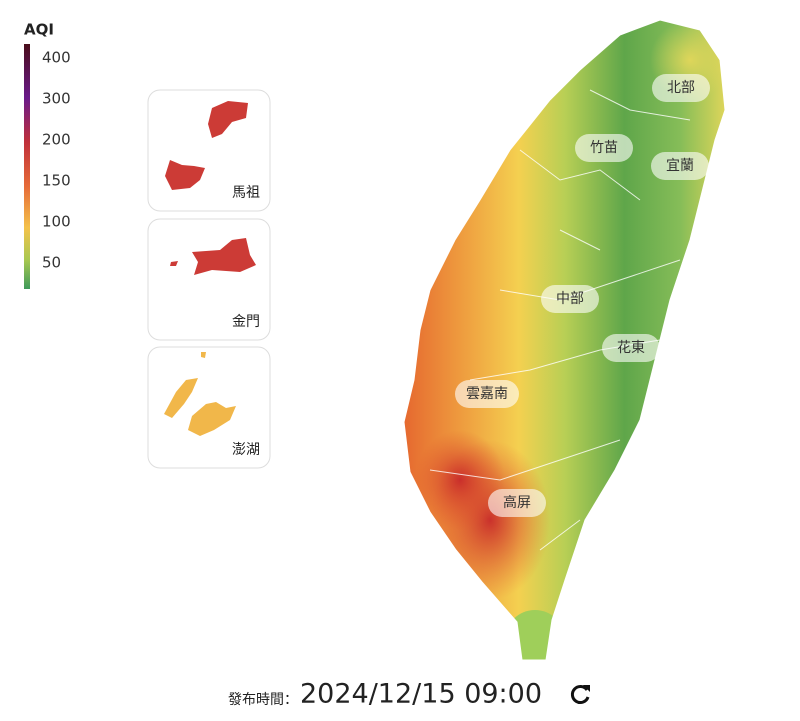 This screenshot has width=800, height=721. I want to click on inset-matsu: 馬祖, so click(209, 150).